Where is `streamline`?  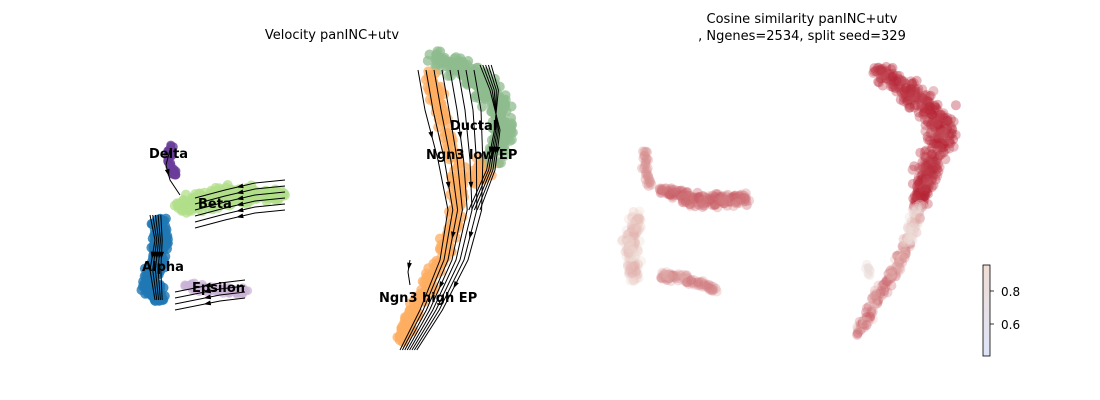 streamline is located at coordinates (483, 137).